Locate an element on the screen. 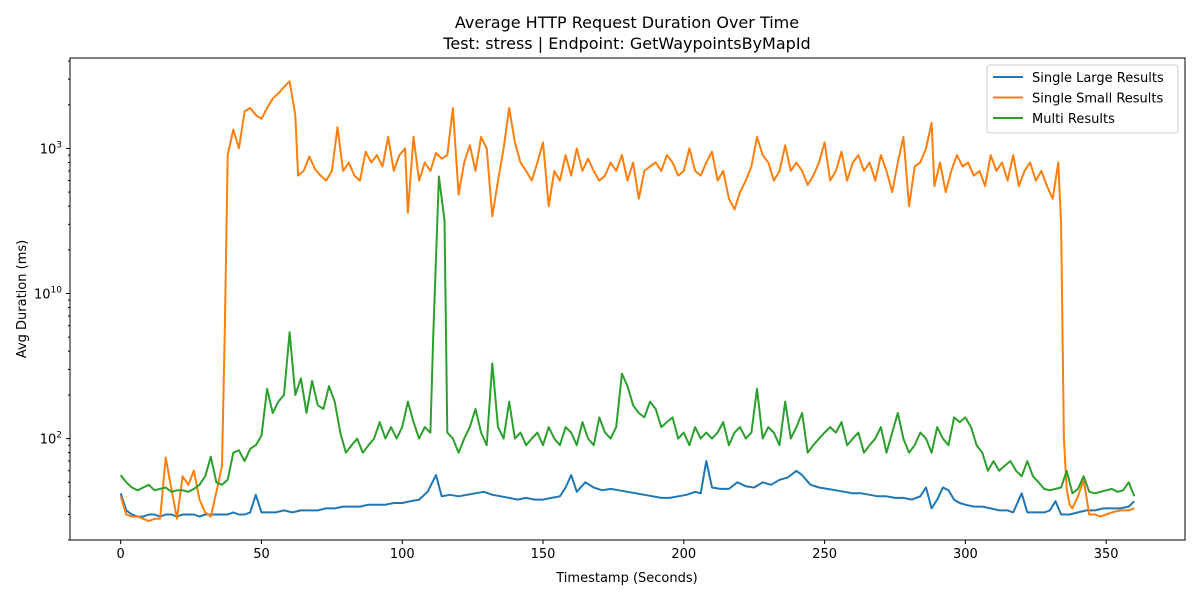 The height and width of the screenshot is (600, 1200). x-tick-label: 250 is located at coordinates (824, 554).